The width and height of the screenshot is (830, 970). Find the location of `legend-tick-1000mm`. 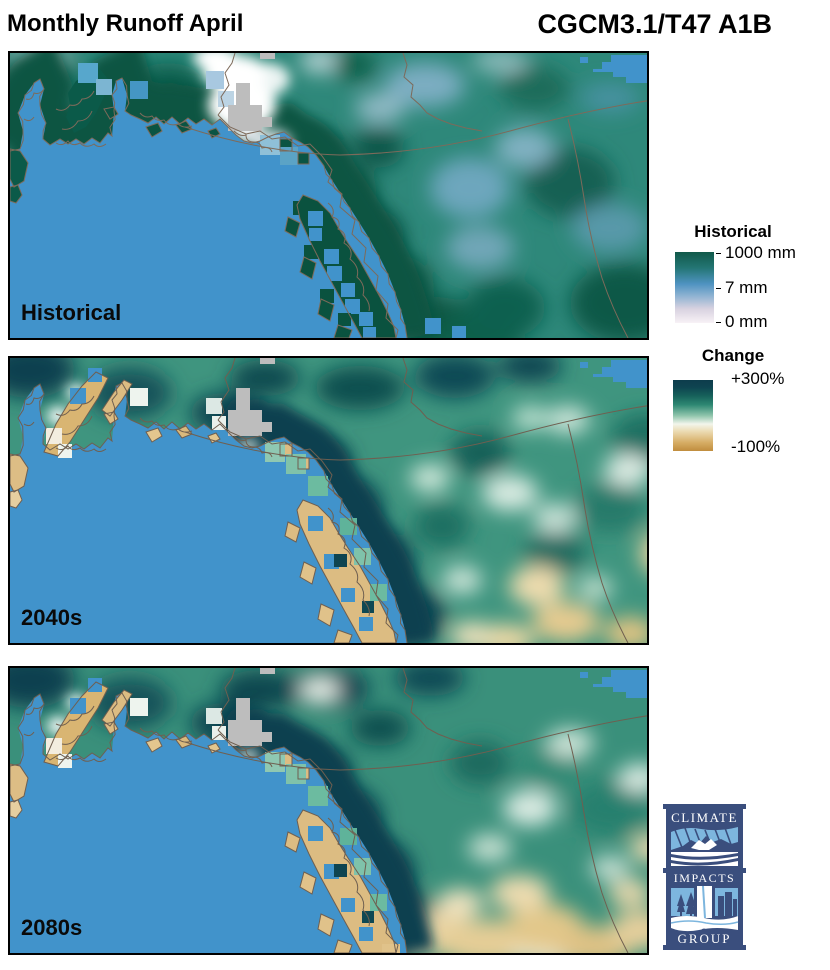

legend-tick-1000mm is located at coordinates (718, 253).